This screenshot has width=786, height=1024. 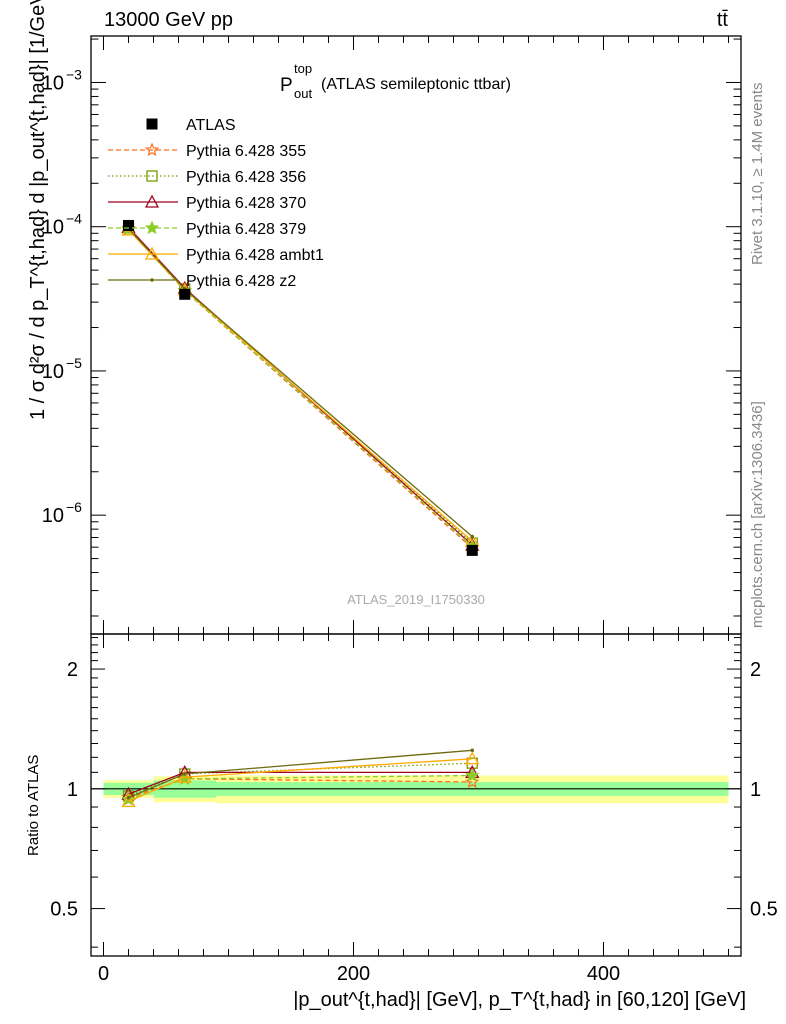 What do you see at coordinates (74, 363) in the screenshot?
I see `main-y-tick-exponent: −5` at bounding box center [74, 363].